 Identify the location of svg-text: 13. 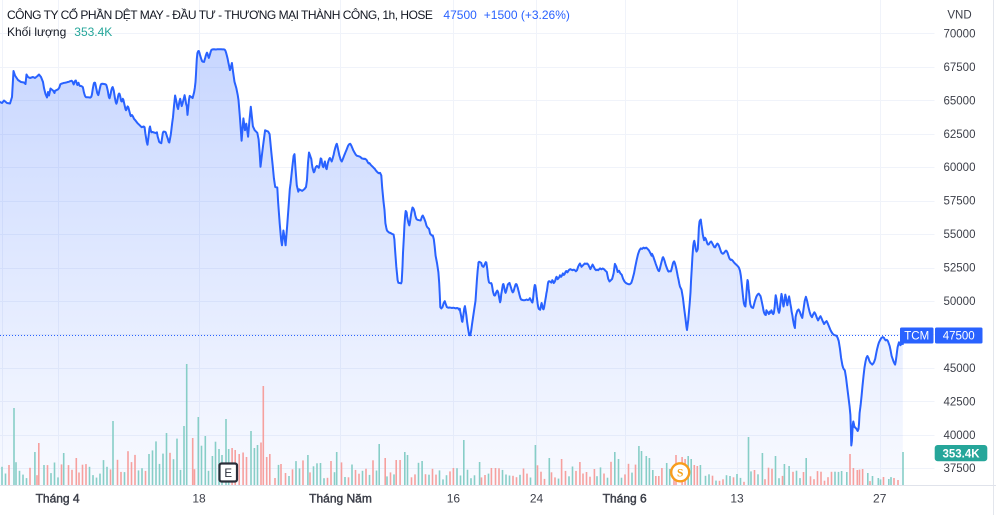
(737, 499).